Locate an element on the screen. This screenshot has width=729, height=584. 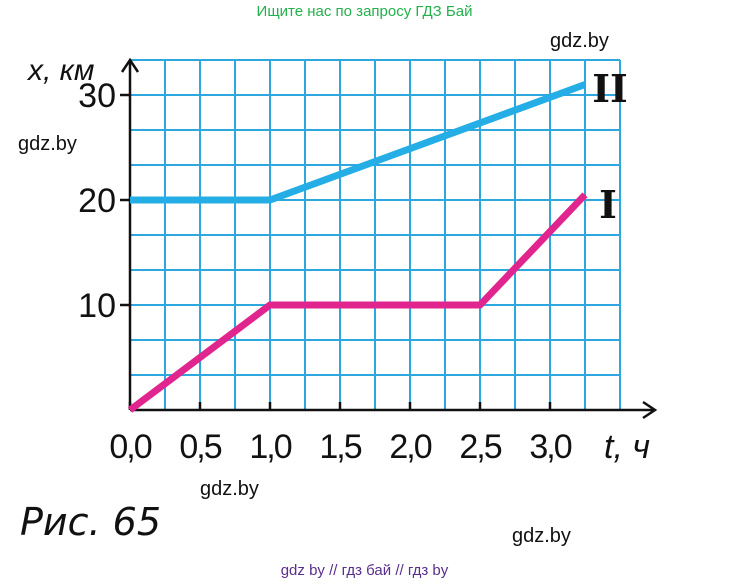
series-II-label: II is located at coordinates (610, 88).